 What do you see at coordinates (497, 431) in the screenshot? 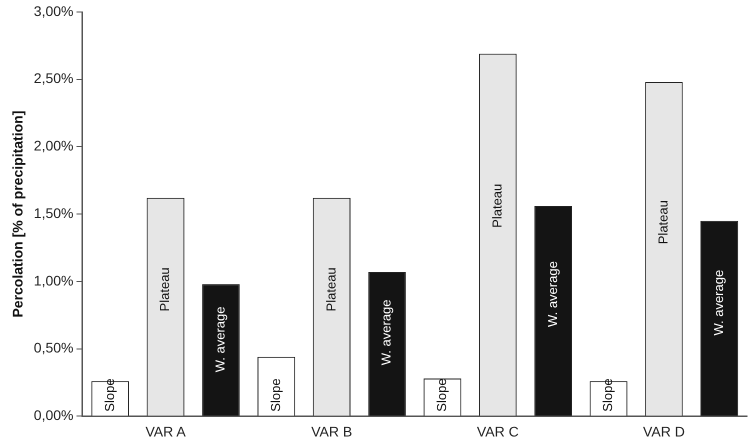
I see `x-tick-label: VAR C` at bounding box center [497, 431].